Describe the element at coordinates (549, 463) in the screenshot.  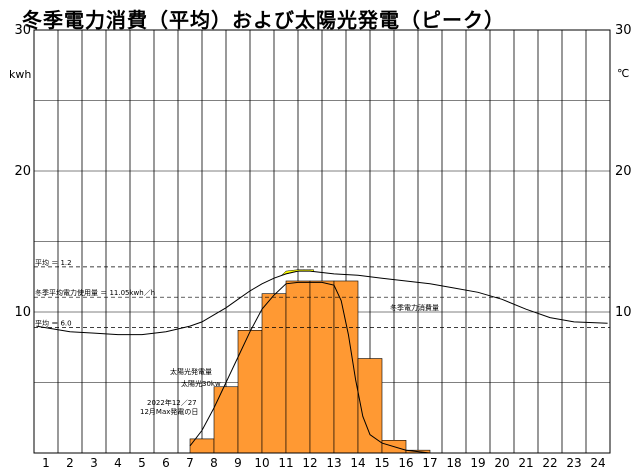
I see `x-tick-label: 22` at that location.